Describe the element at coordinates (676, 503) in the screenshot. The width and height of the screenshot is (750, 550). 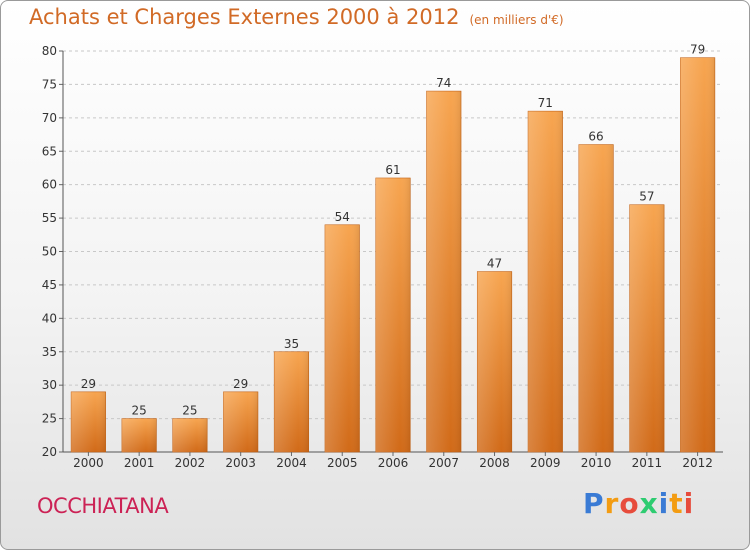
I see `logo-letter: t` at that location.